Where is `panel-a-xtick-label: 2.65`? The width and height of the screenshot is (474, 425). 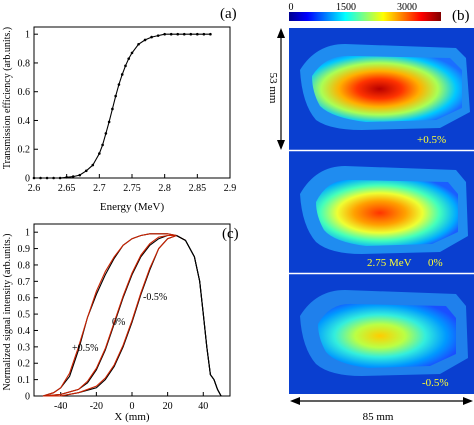 panel-a-xtick-label: 2.65 is located at coordinates (67, 188).